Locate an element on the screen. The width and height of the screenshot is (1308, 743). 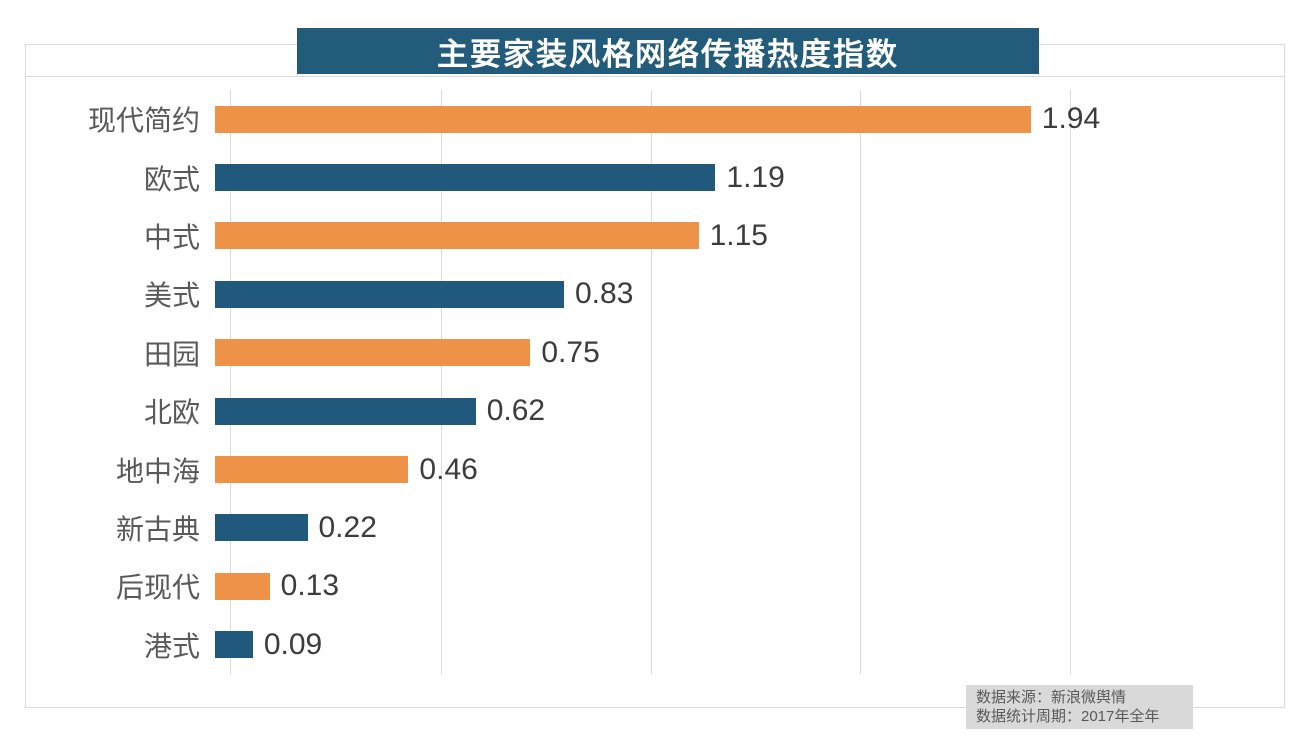
source-note: 数据来源：新浪微舆情 数据统计周期：2017年全年 is located at coordinates (1079, 707).